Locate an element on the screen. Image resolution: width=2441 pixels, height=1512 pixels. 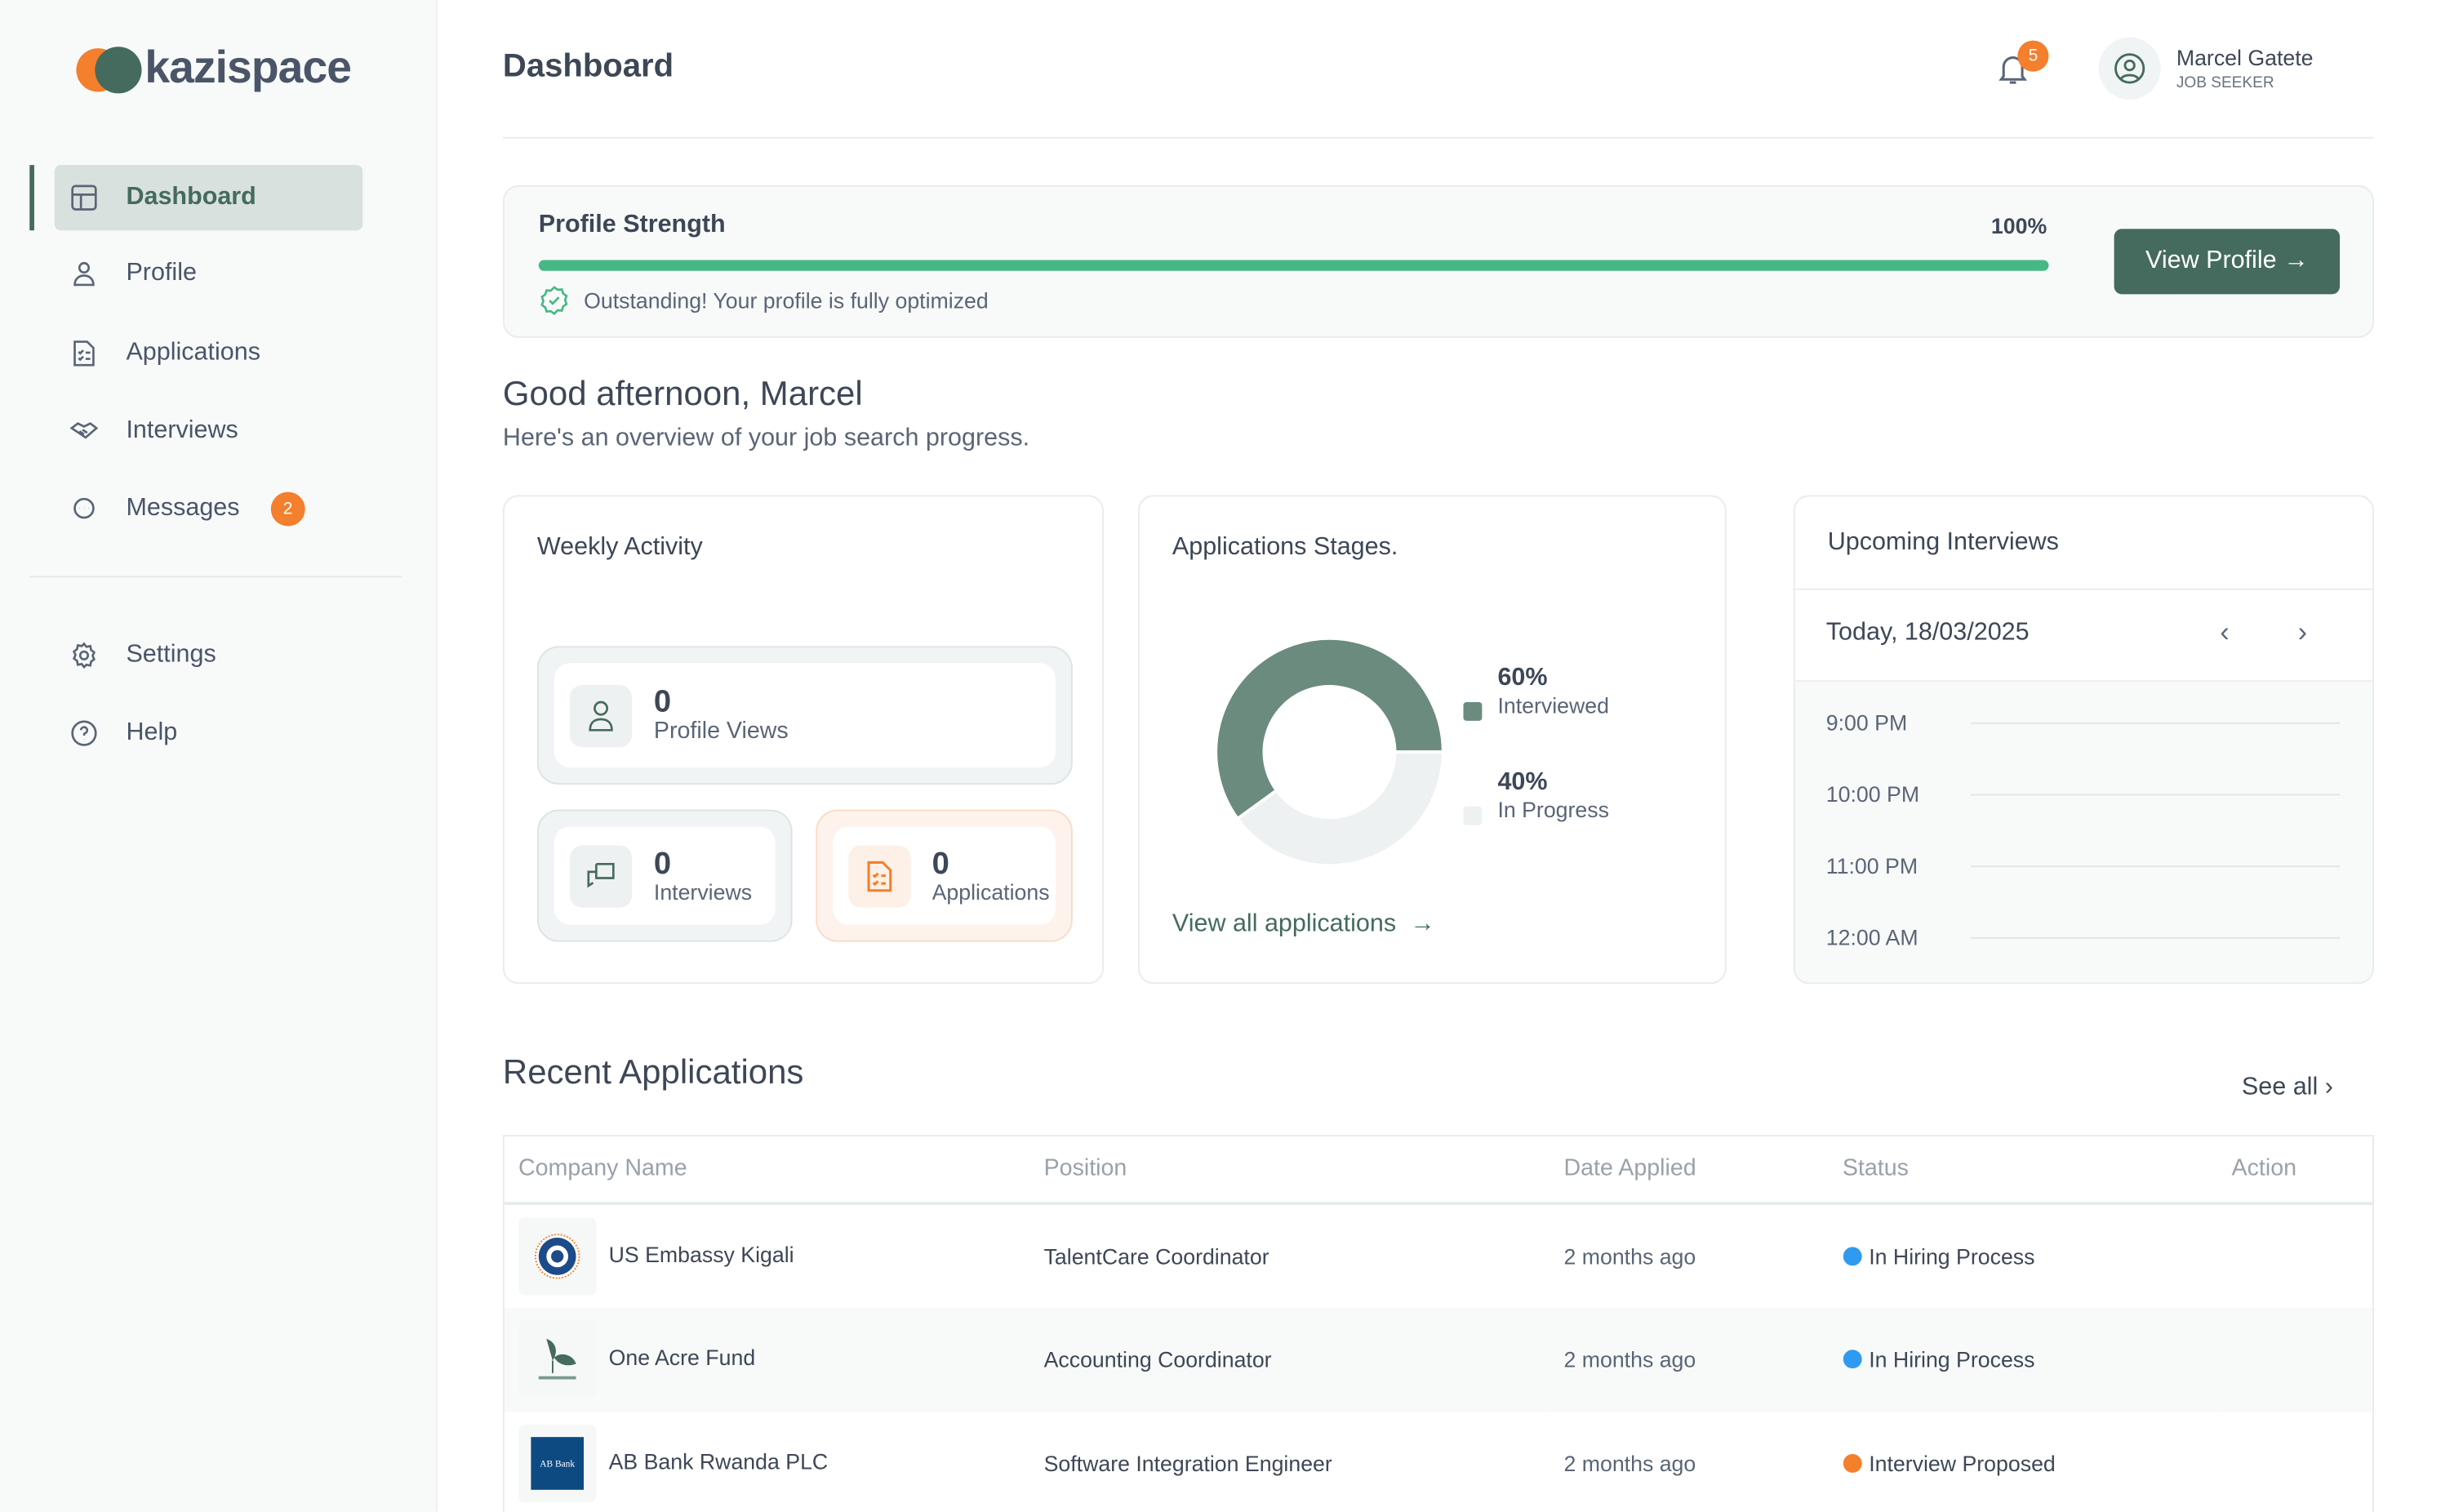
kazispace-logo: kazispace is located at coordinates (214, 69).